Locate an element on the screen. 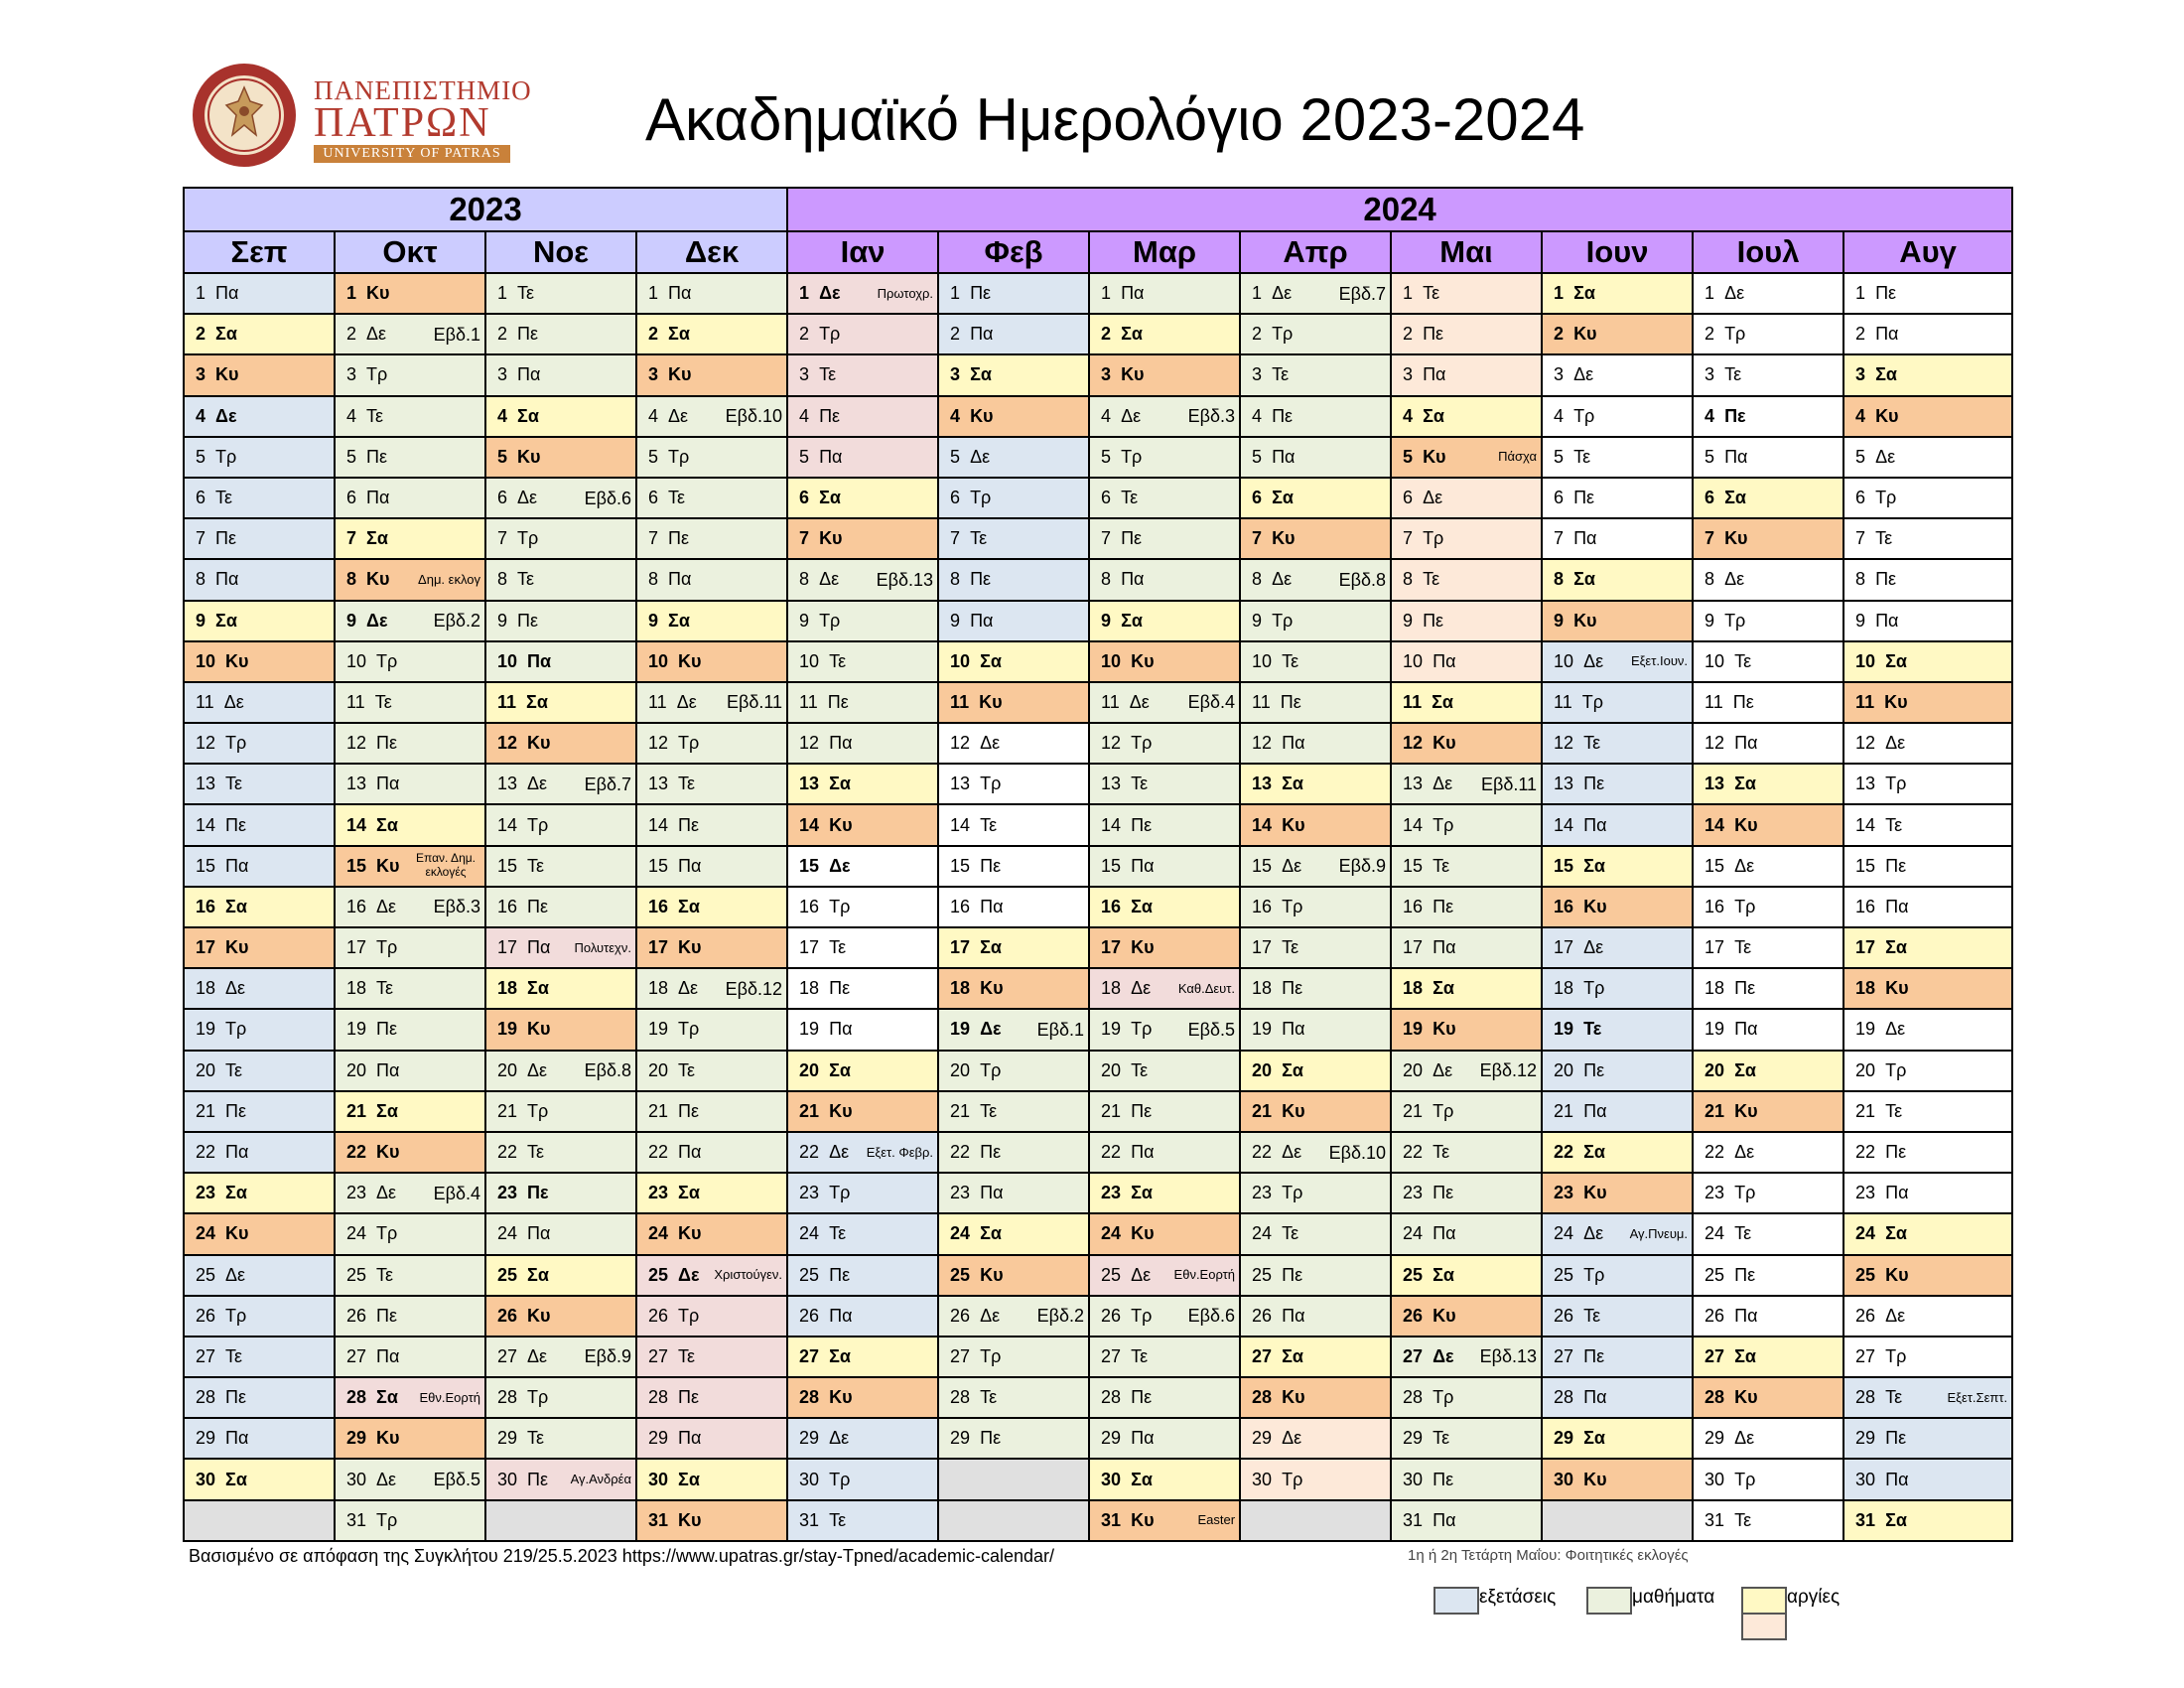 The width and height of the screenshot is (2184, 1688). day-number: 14 is located at coordinates (1111, 824).